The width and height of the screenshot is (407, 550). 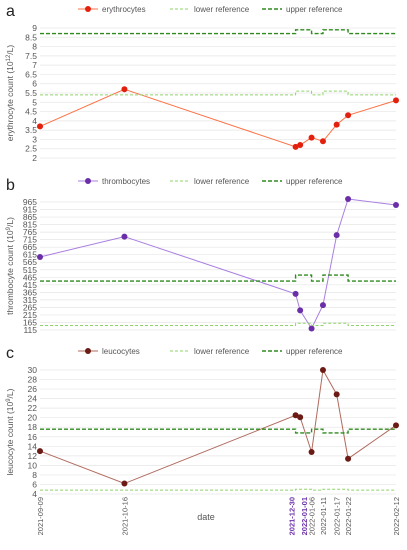 I want to click on legend: leucocytes lower reference upper reference, so click(x=210, y=351).